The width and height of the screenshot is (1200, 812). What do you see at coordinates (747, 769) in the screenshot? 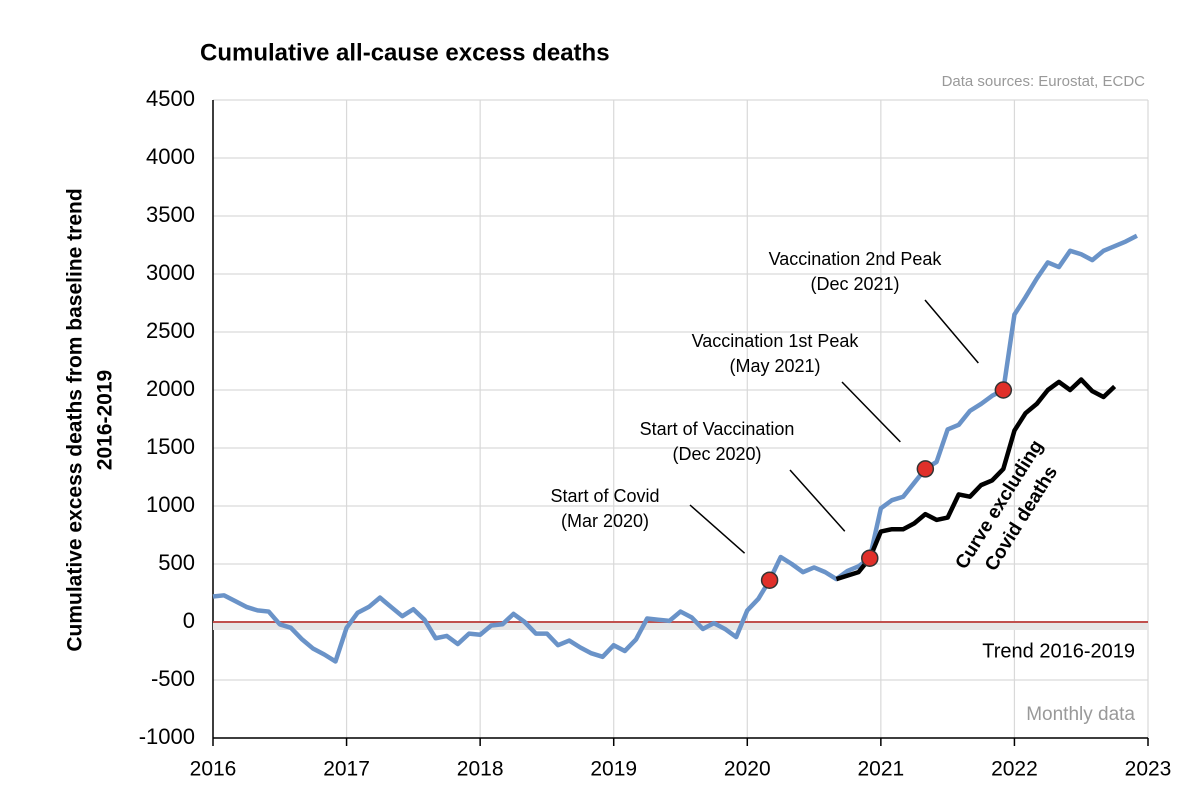
I see `x-tick-label: 2020` at bounding box center [747, 769].